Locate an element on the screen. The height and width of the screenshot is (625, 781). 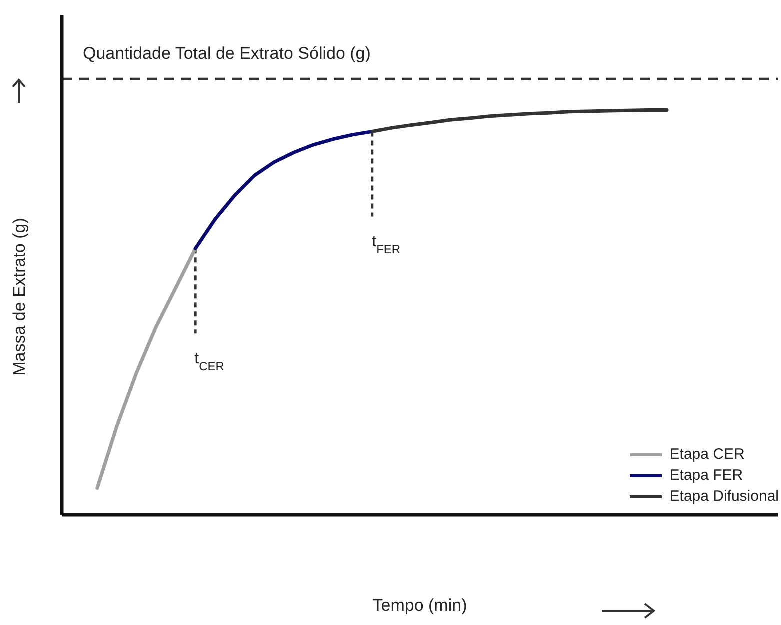
annotation: t$_{CER}$ is located at coordinates (209, 362).